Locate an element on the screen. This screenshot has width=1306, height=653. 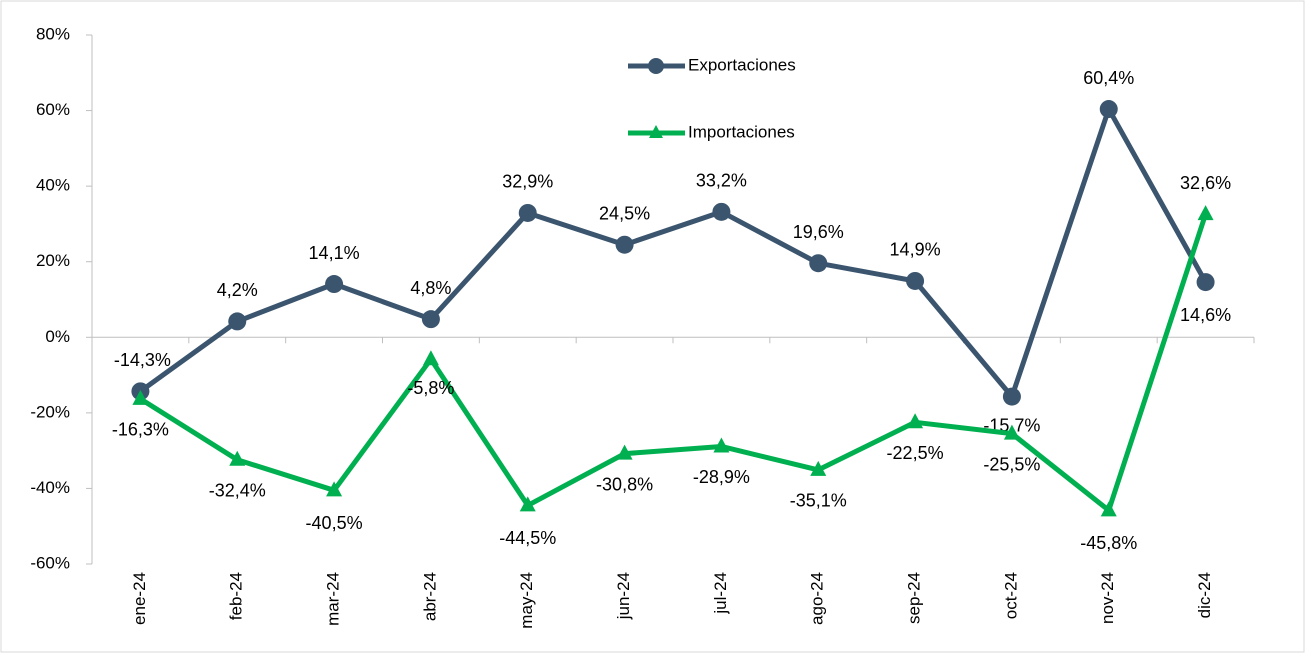
data-label: 33,2% is located at coordinates (721, 181).